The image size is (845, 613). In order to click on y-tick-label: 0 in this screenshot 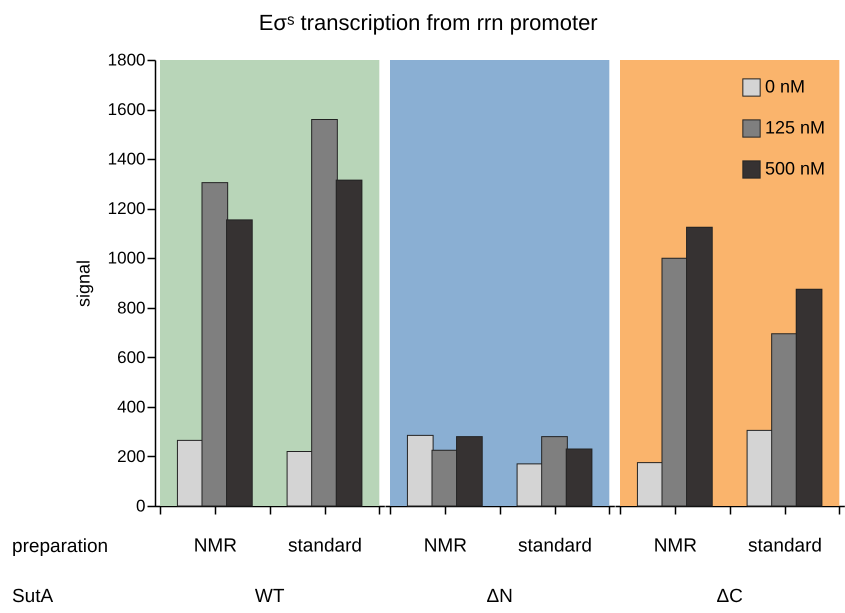, I will do `click(141, 506)`.